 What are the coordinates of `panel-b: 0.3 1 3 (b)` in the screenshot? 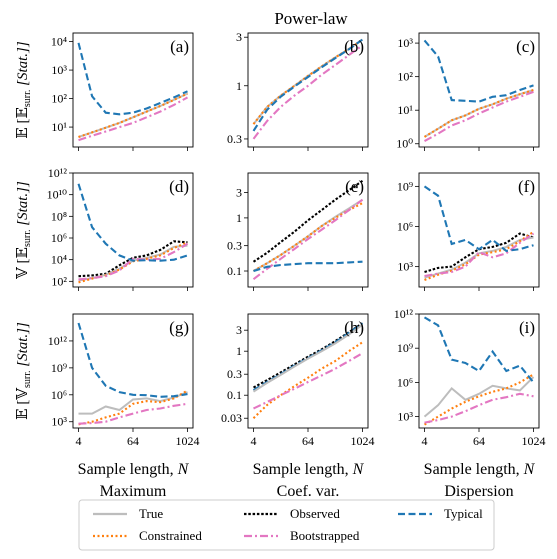 It's located at (298, 90).